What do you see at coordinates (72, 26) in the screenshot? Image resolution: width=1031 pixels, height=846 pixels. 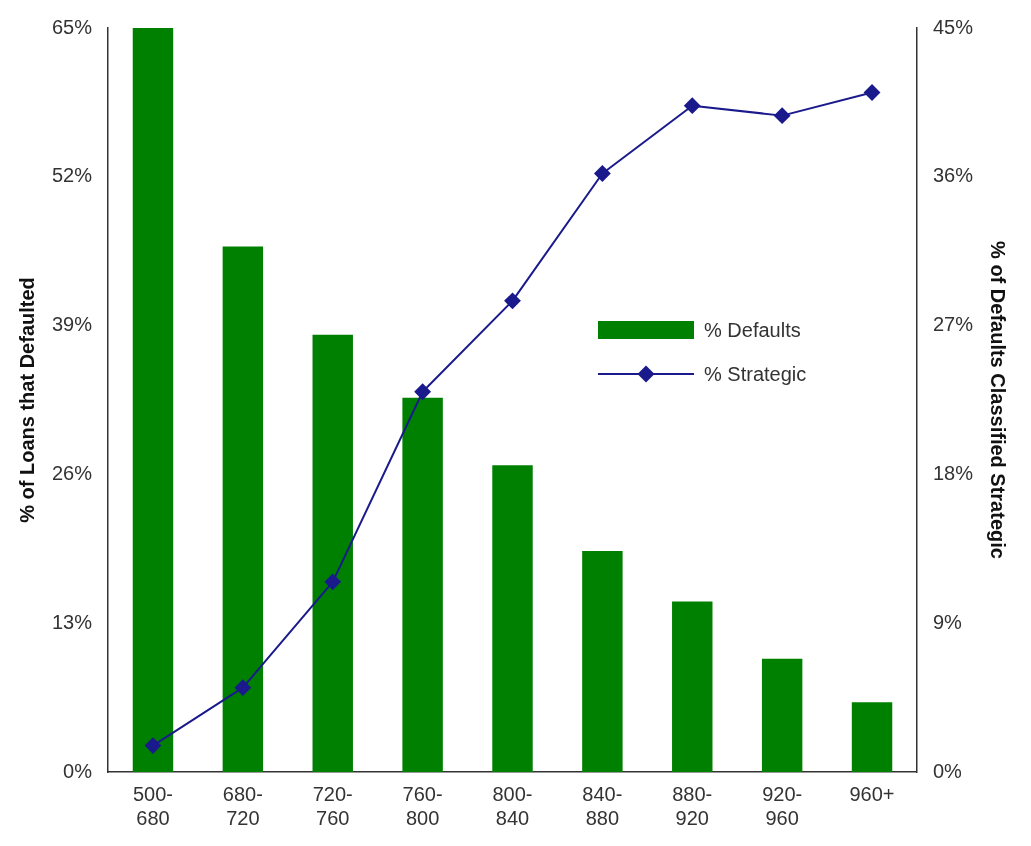 I see `y-tick-label: 65%` at bounding box center [72, 26].